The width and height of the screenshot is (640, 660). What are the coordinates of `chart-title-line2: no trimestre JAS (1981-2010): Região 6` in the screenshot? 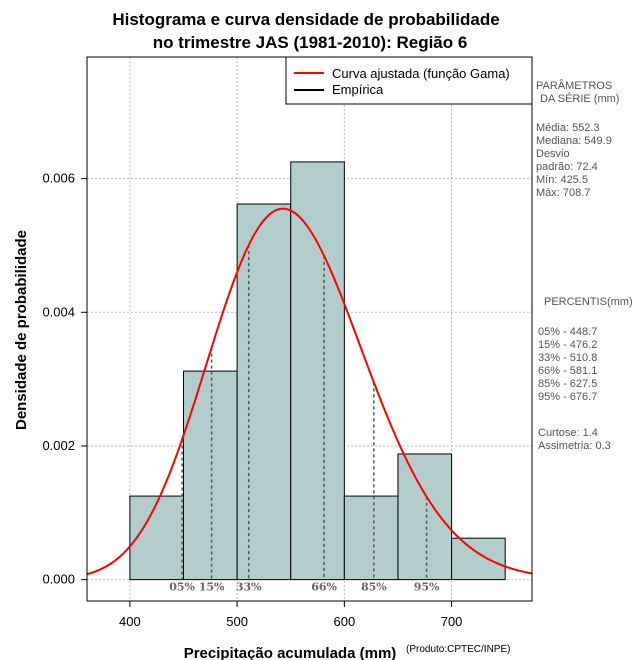 It's located at (310, 42).